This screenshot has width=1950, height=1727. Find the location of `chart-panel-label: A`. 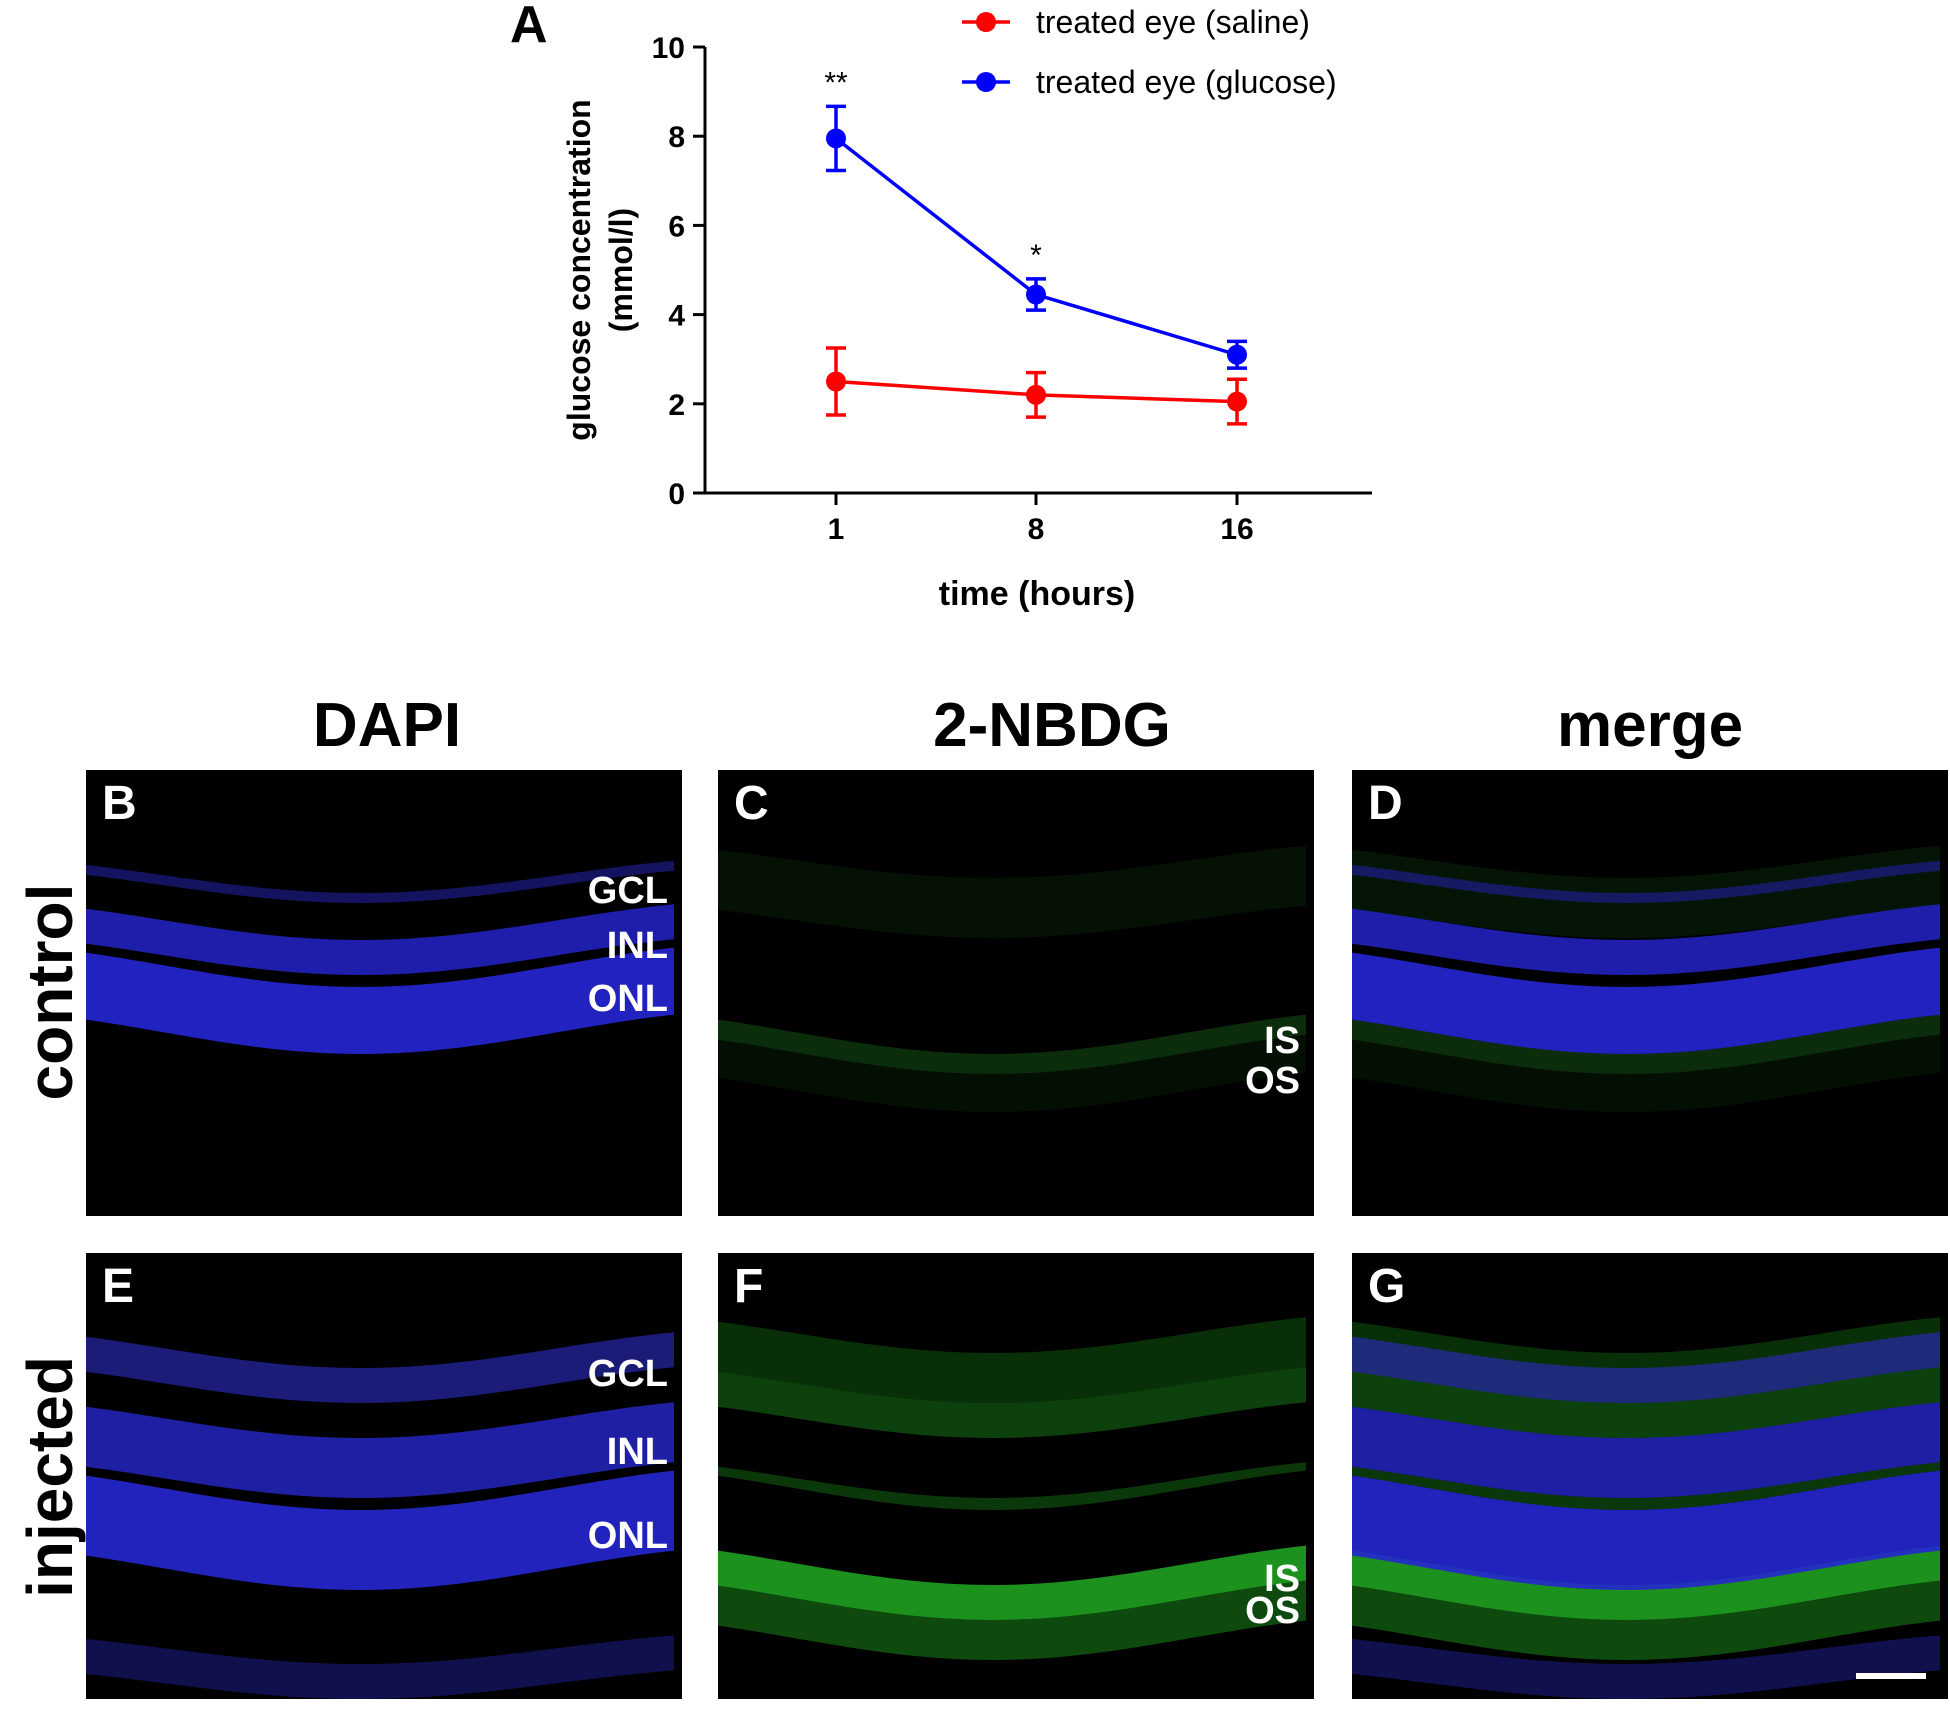

chart-panel-label: A is located at coordinates (529, 27).